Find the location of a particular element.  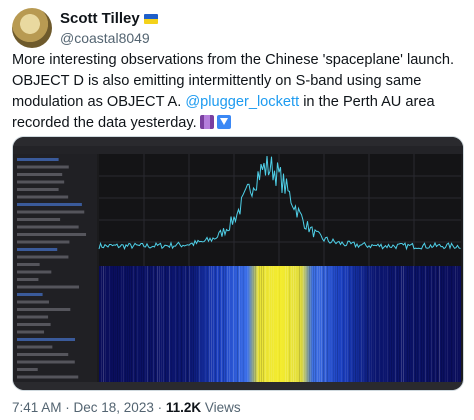

author-name: Scott Tilley is located at coordinates (109, 18).